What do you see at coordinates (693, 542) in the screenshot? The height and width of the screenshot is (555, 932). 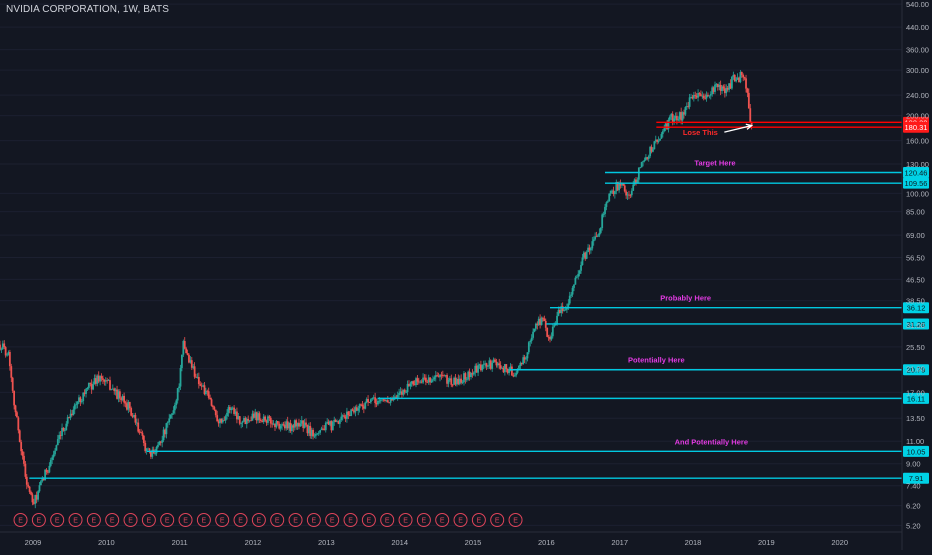 I see `x-tick-label: 2018` at bounding box center [693, 542].